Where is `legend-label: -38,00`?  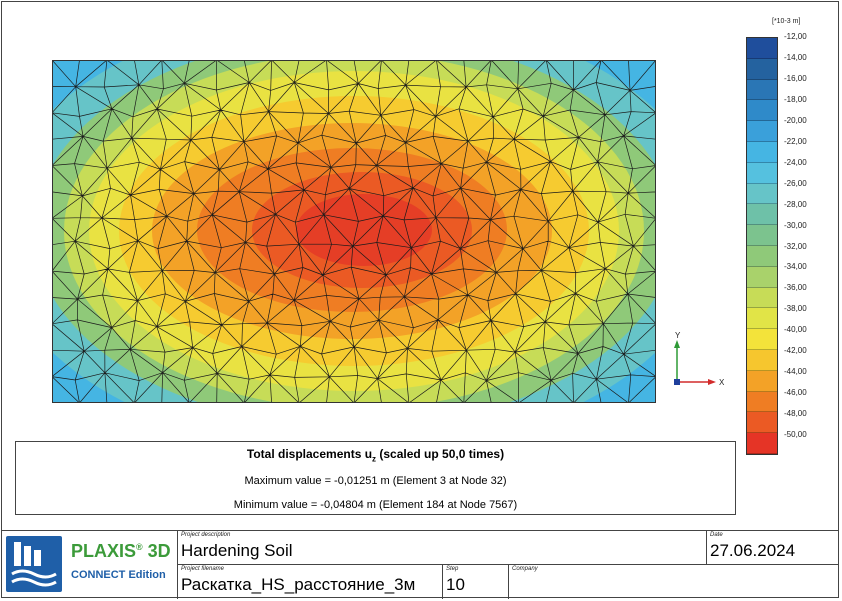 legend-label: -38,00 is located at coordinates (795, 309).